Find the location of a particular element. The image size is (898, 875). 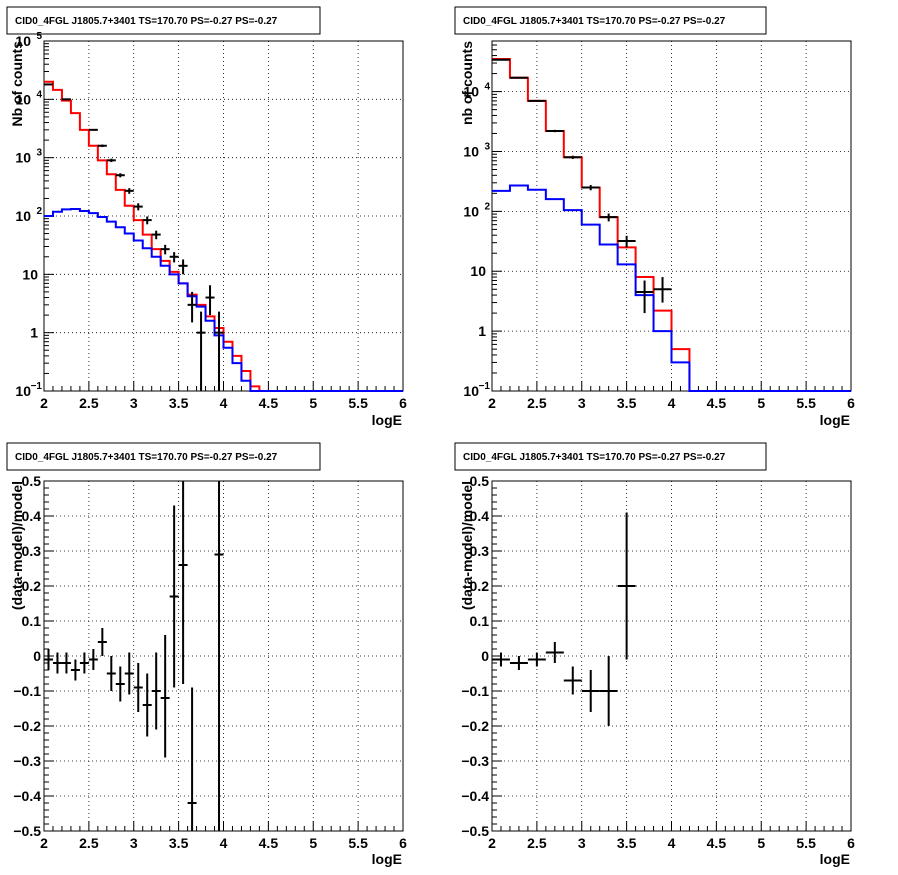

y-tick-base: 1 is located at coordinates (34, 333).